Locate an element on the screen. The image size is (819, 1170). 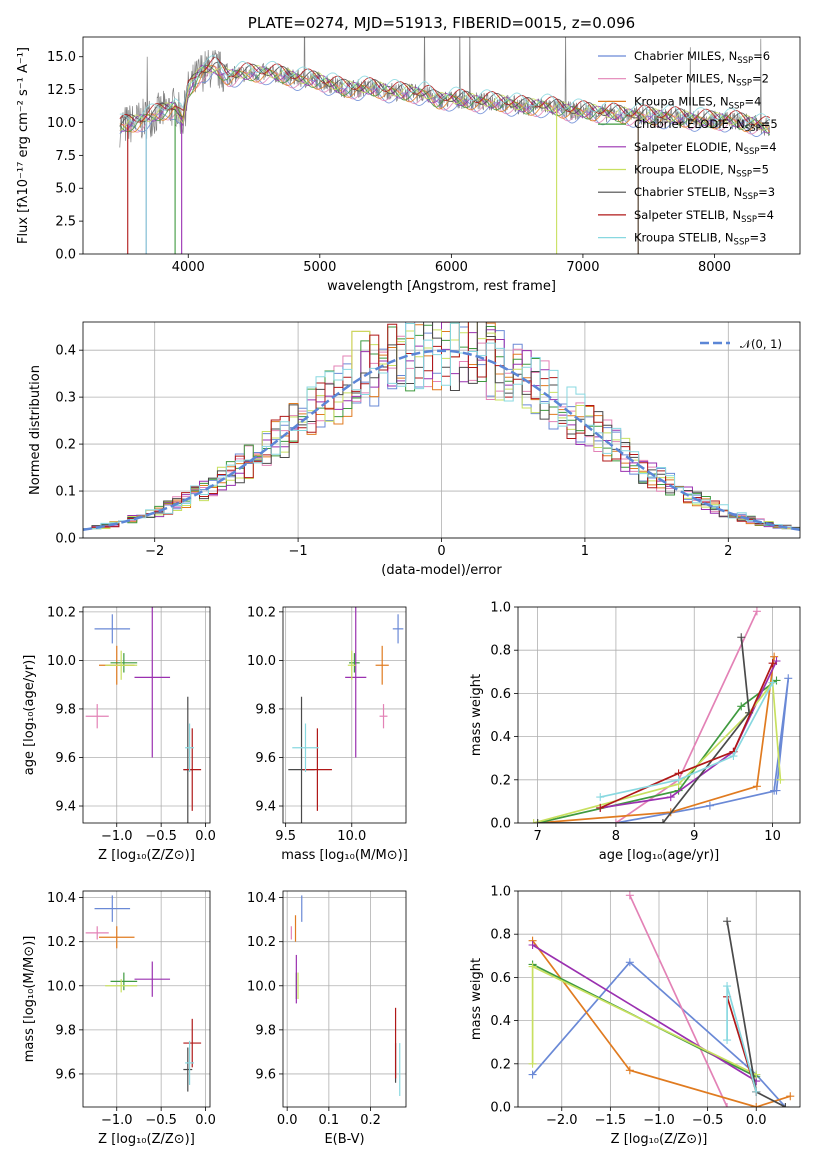
mass-vs-EBV-axes: 0.0 0.1 0.2 9.6 9.8 10.0 10.2 10.4 E(B-V) is located at coordinates (327, 1018).